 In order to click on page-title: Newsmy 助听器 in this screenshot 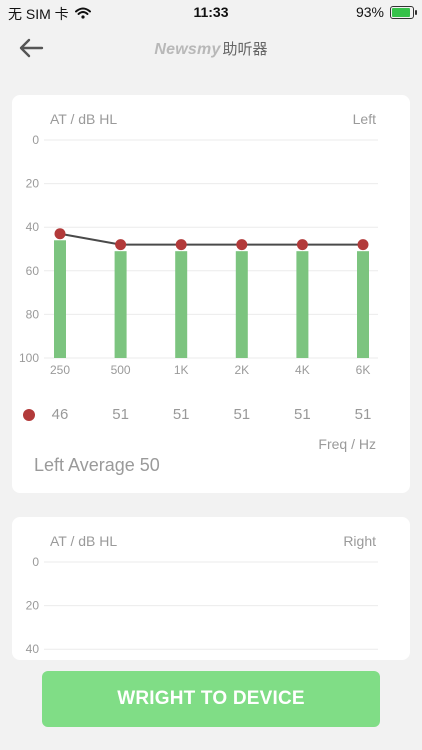, I will do `click(211, 48)`.